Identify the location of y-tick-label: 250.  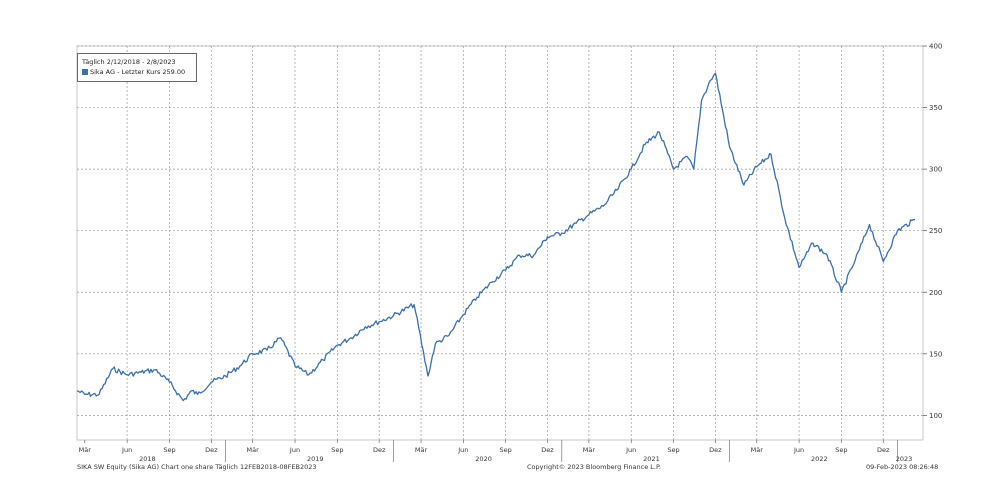
(935, 231).